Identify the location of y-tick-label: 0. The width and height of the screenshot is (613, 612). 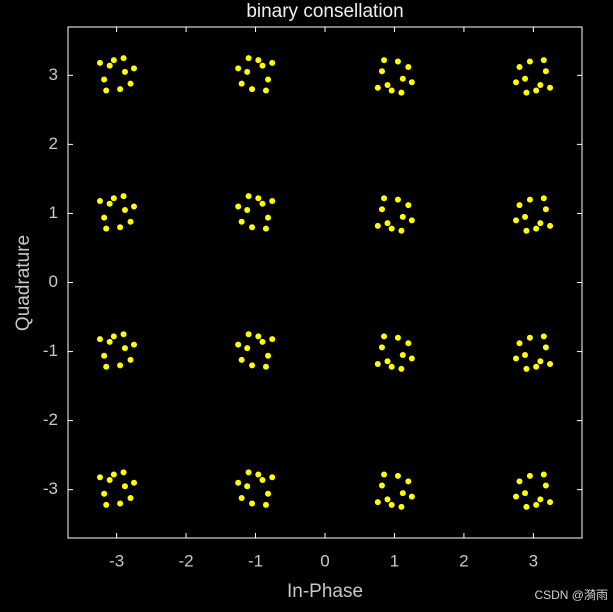
(53, 281).